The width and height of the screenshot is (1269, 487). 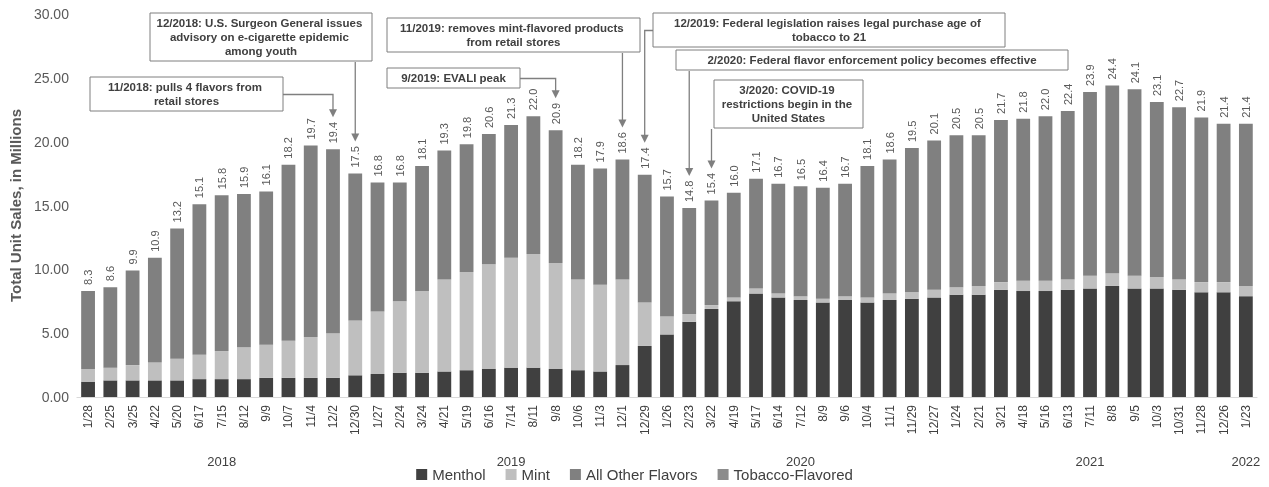 I want to click on x-tick-label: 9/9, so click(x=266, y=413).